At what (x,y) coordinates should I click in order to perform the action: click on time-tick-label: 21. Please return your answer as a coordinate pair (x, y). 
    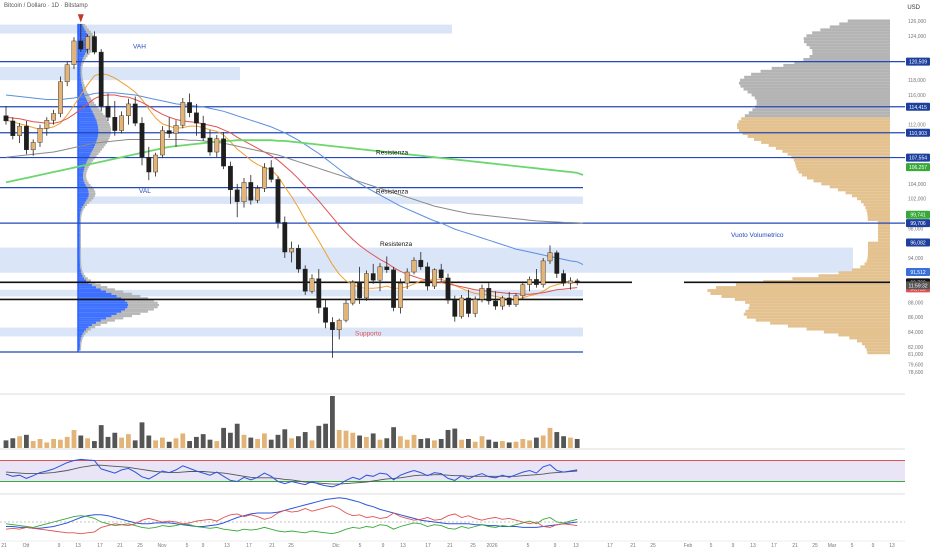
    Looking at the image, I should click on (633, 546).